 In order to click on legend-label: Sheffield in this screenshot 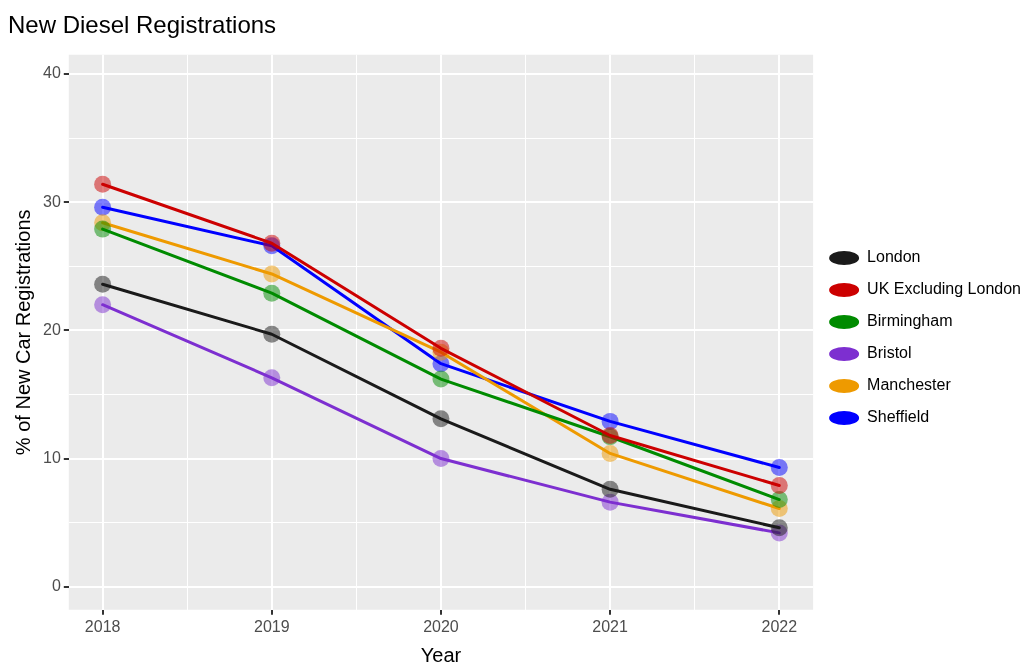, I will do `click(898, 417)`.